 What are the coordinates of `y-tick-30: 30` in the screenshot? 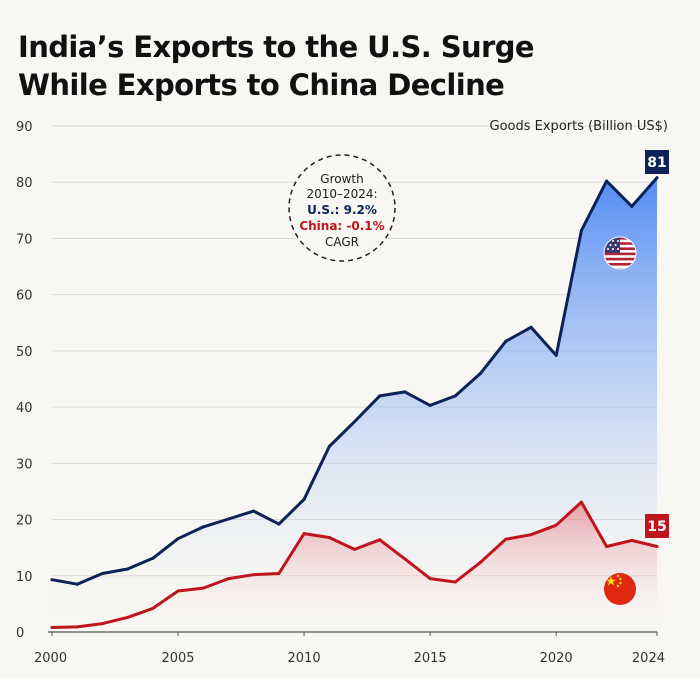 It's located at (24, 464).